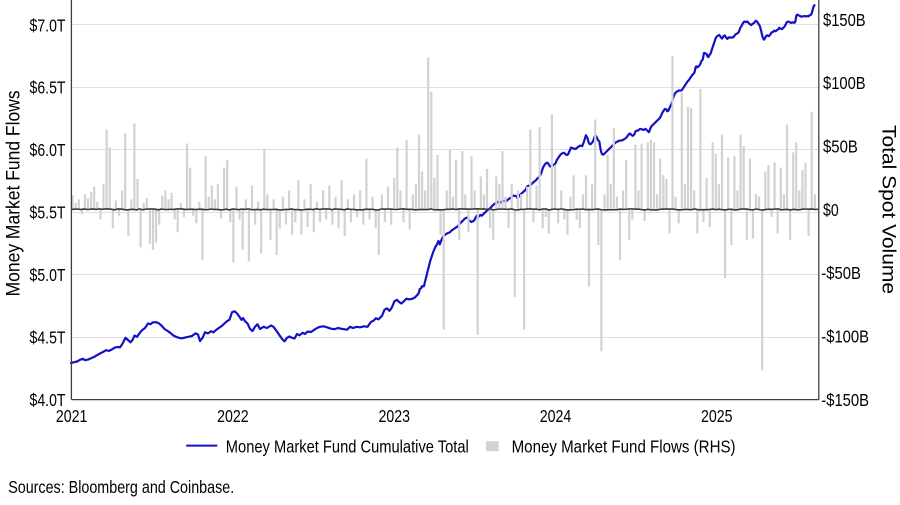  Describe the element at coordinates (844, 20) in the screenshot. I see `svg-text: $150B` at that location.